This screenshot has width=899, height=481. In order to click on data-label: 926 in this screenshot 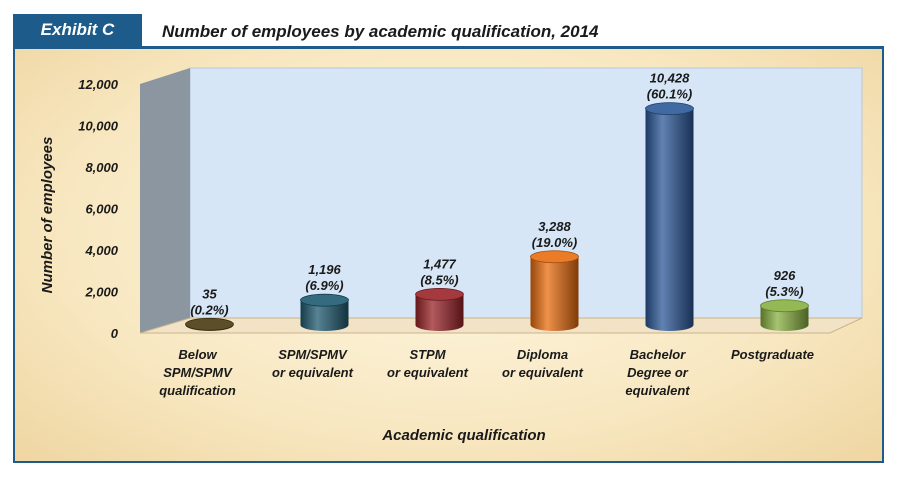, I will do `click(785, 275)`.